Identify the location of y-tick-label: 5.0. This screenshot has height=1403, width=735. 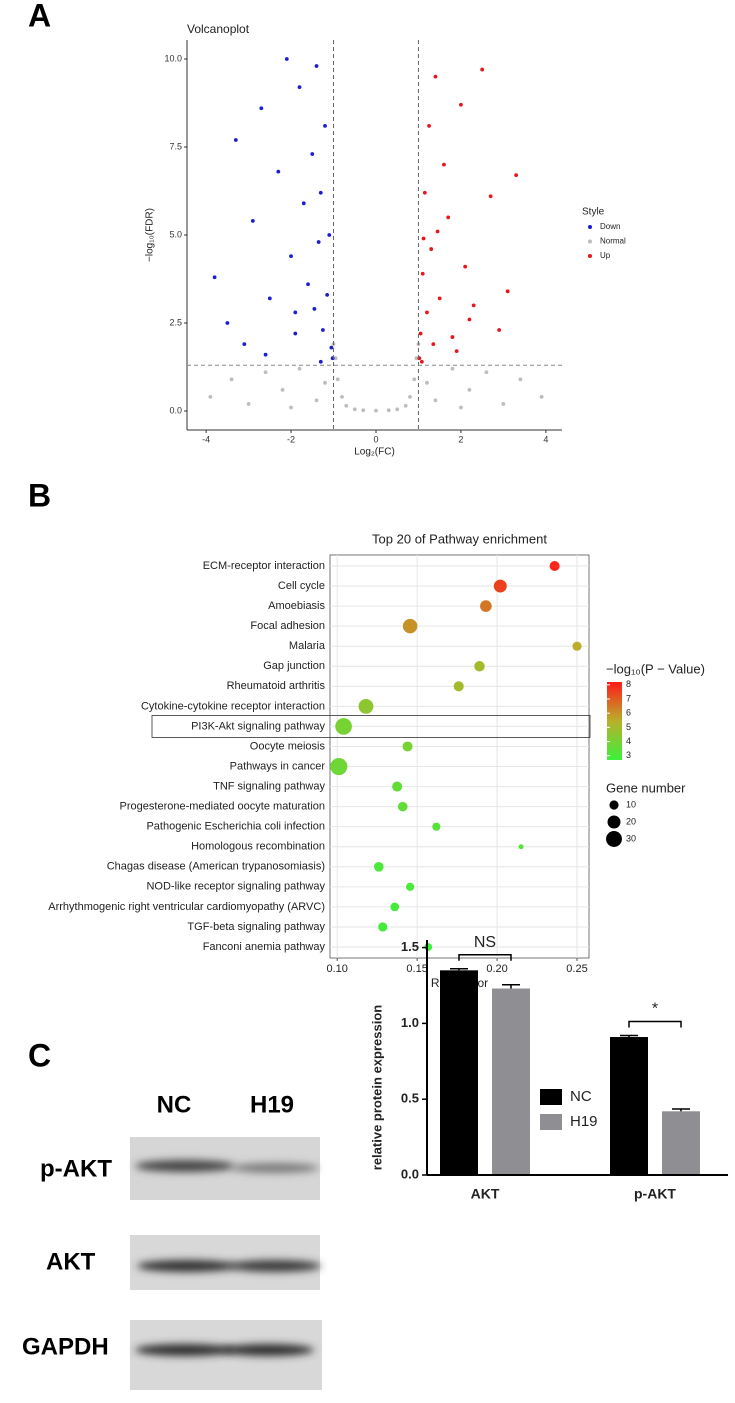
(175, 234).